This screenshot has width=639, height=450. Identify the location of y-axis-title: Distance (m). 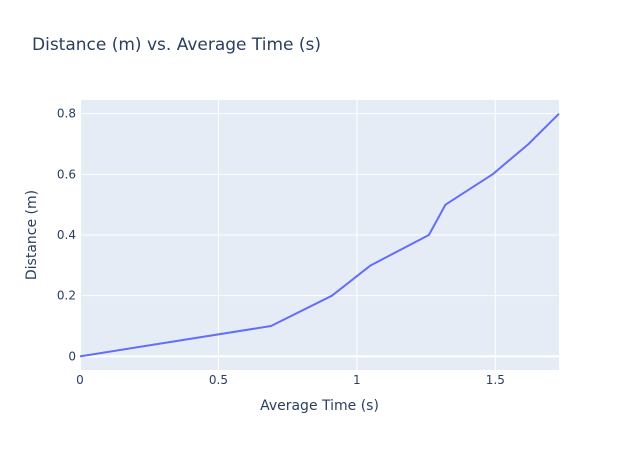
(32, 235).